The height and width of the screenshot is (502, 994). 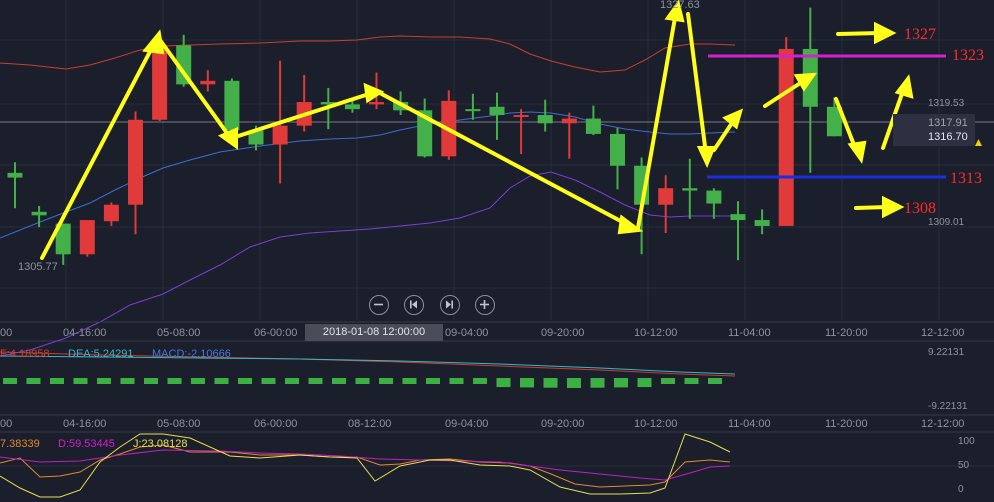 I want to click on kdj-j-legend: J:23.08128, so click(x=160, y=444).